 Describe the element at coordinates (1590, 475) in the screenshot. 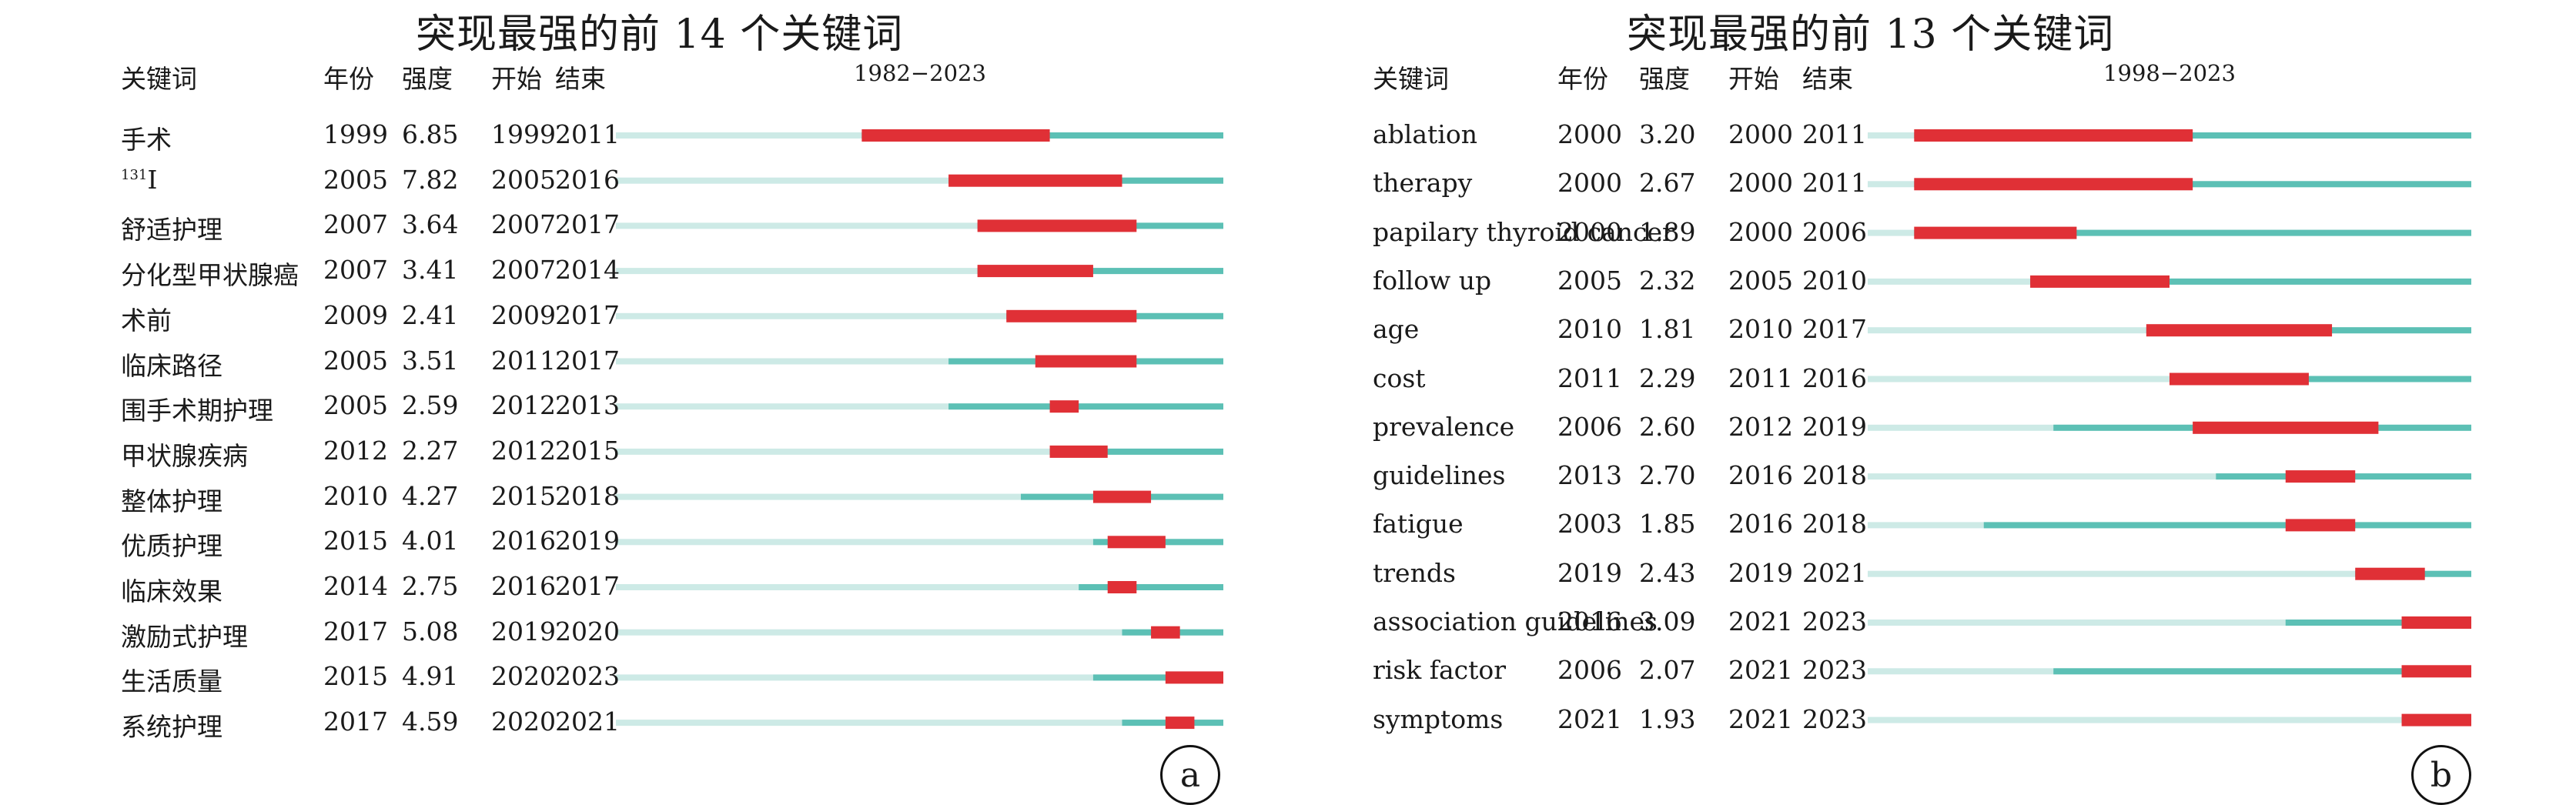

I see `year-cell: 2013` at that location.